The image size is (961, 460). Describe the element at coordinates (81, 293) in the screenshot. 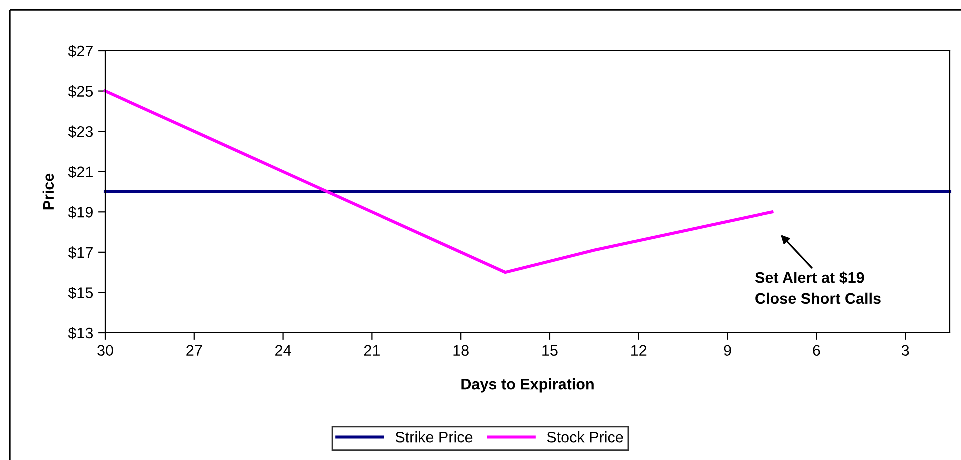

I see `y-tick-label: $15` at that location.